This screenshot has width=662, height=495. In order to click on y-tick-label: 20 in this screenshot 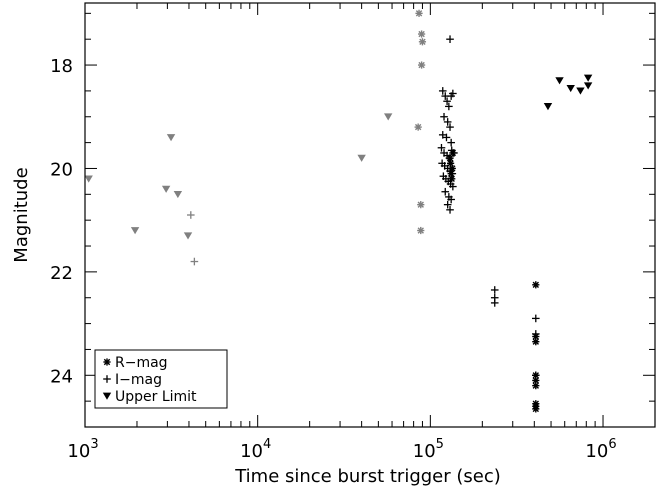, I will do `click(61, 169)`.